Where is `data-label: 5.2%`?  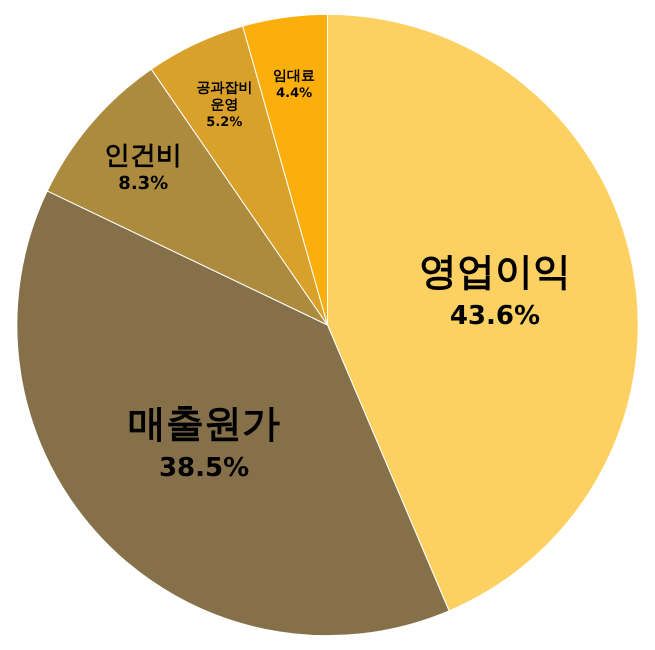 data-label: 5.2% is located at coordinates (224, 122).